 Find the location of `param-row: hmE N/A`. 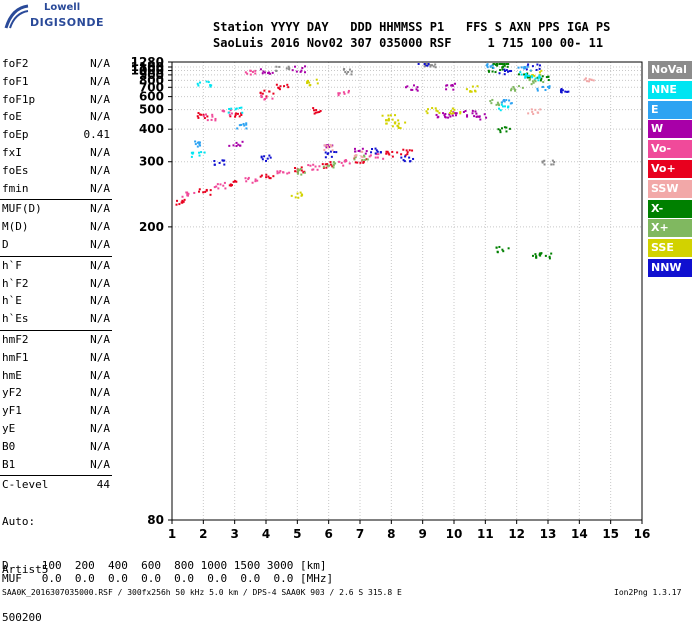

param-row: hmE N/A is located at coordinates (56, 376).